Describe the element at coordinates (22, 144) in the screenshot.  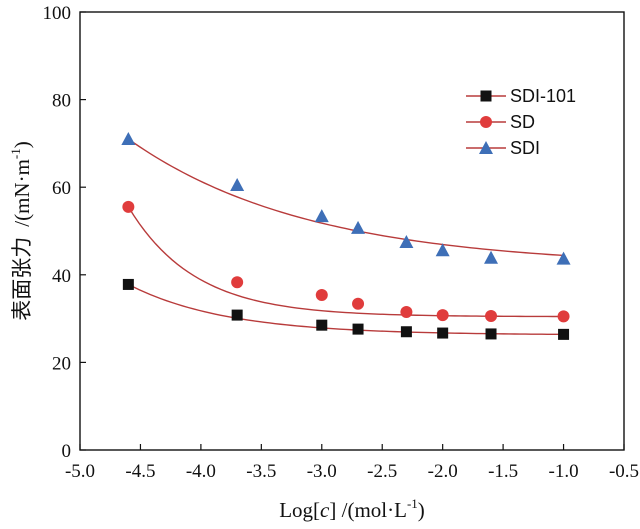
I see `y-axis-title-end: )` at that location.